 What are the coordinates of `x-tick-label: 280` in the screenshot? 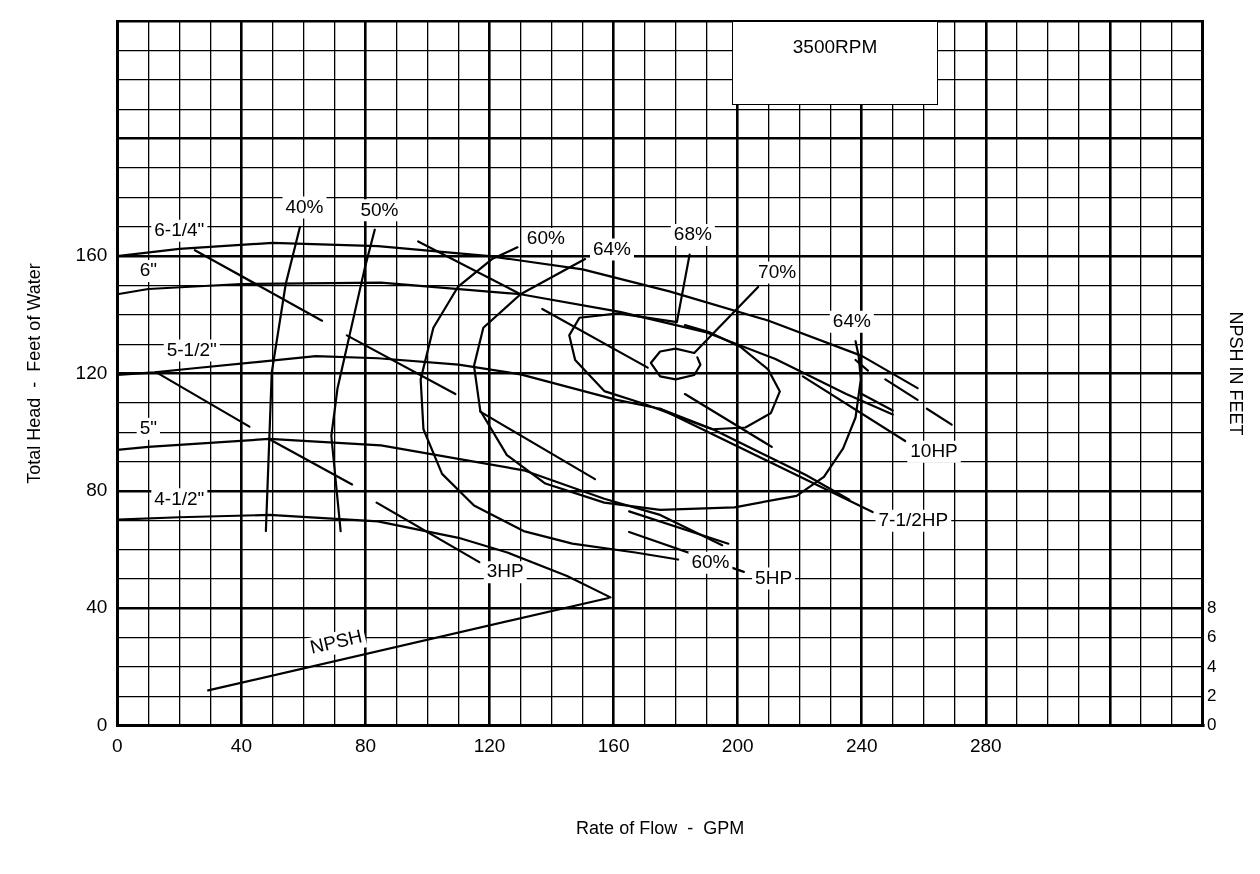 It's located at (985, 746).